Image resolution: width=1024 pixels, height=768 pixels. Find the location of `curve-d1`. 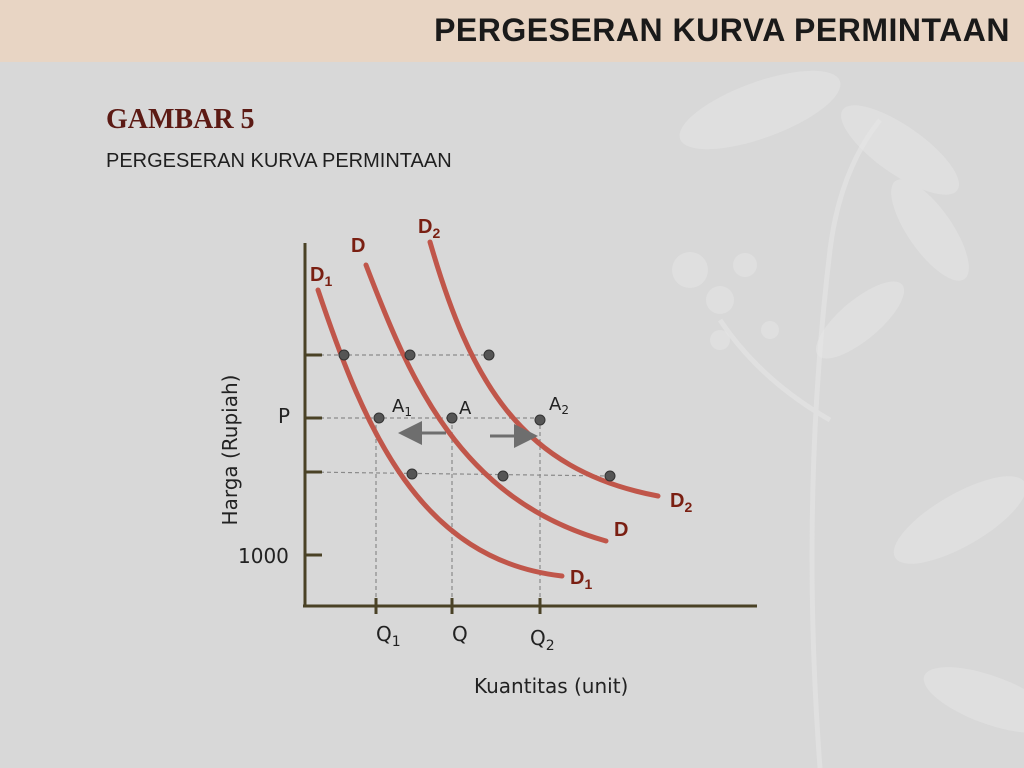

curve-d1 is located at coordinates (440, 433).